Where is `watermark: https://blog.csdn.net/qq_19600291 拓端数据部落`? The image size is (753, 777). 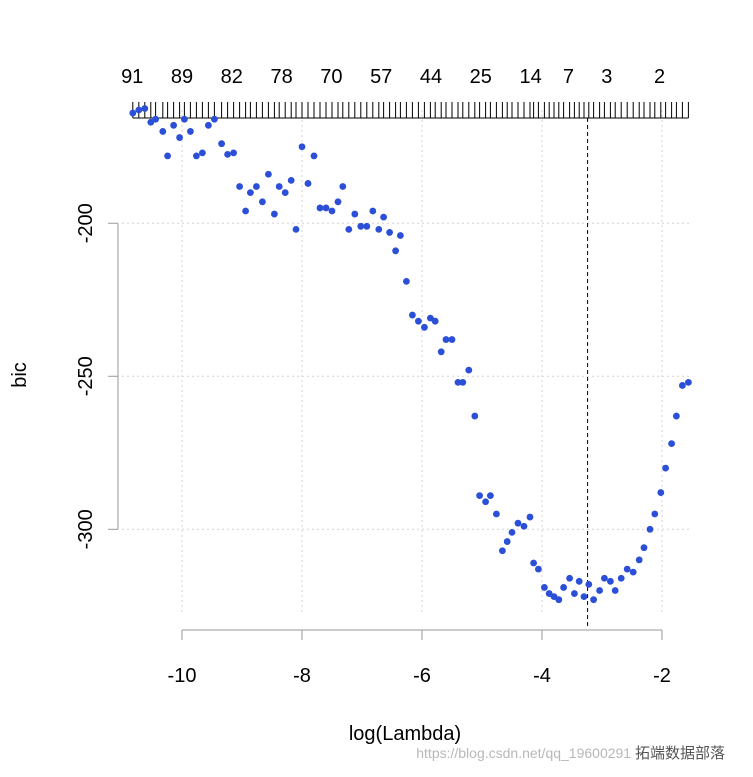
watermark: https://blog.csdn.net/qq_19600291 拓端数据部落 is located at coordinates (570, 752).